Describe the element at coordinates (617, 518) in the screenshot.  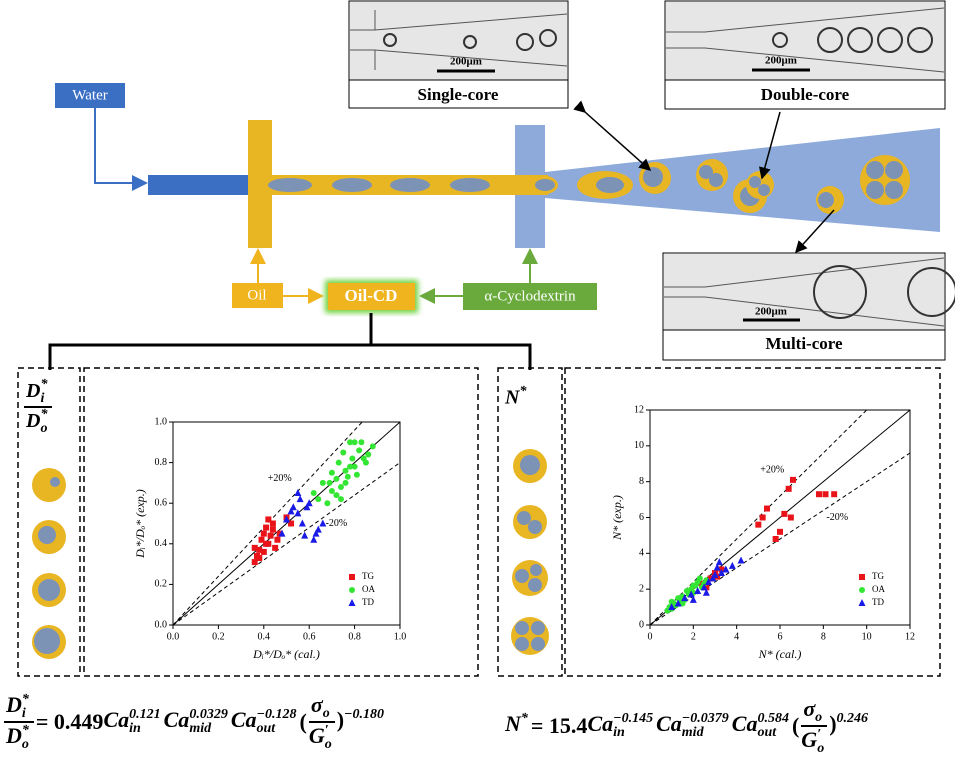
I see `y-axis-label: N* (exp.)` at that location.